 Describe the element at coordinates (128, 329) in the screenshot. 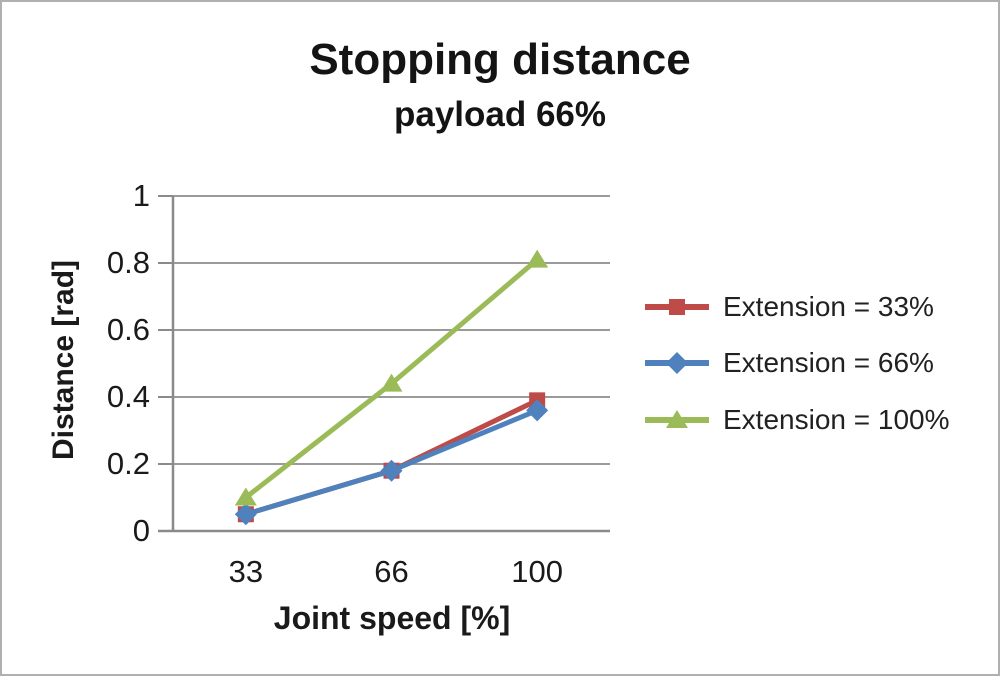

I see `y-tick-label: 0.6` at that location.